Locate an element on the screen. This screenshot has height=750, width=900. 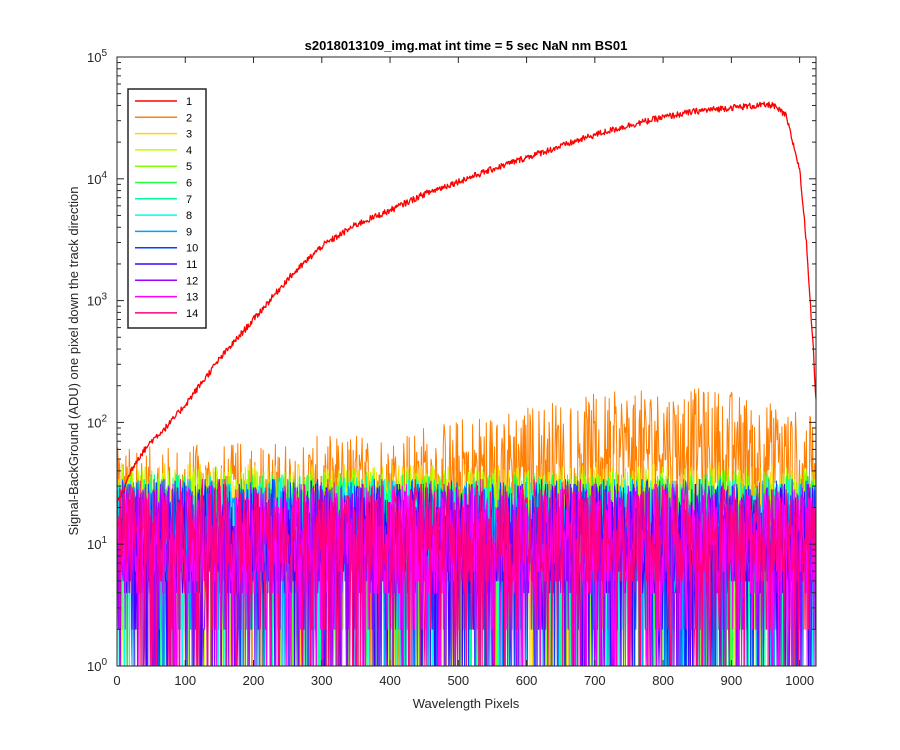
y-tick-label: 10⁰ is located at coordinates (97, 665).